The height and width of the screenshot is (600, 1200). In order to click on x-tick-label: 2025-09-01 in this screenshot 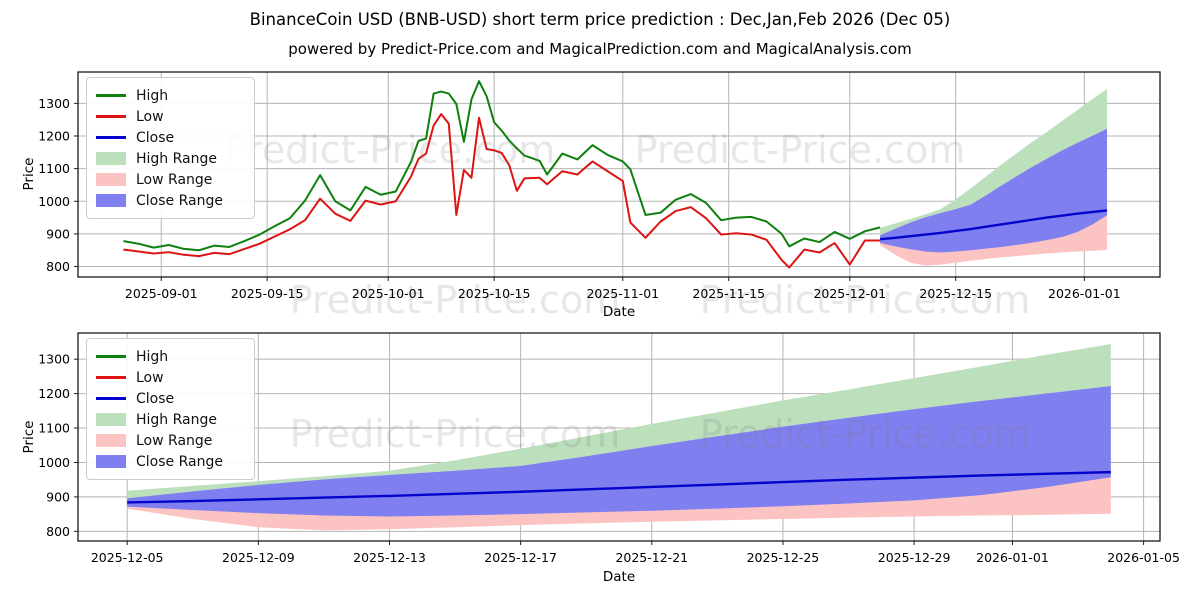, I will do `click(161, 293)`.